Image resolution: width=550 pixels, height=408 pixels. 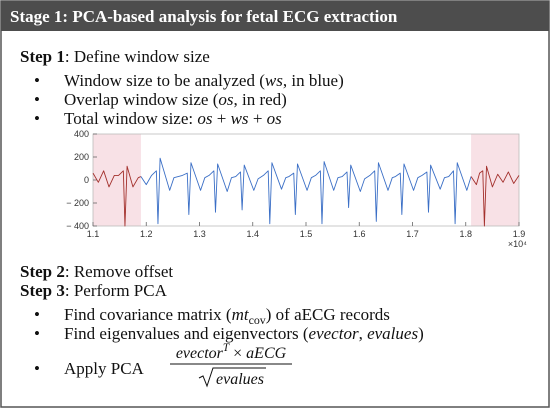 I want to click on step-label: Step 3, so click(x=42, y=290).